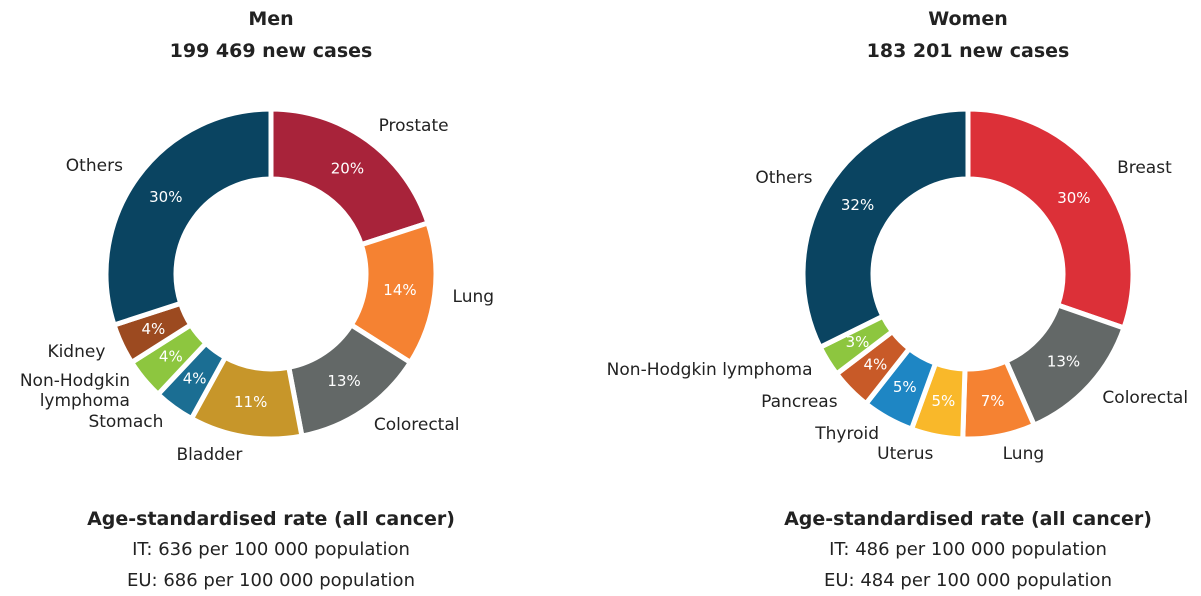 The image size is (1201, 596). I want to click on category-label: Breast, so click(1144, 167).